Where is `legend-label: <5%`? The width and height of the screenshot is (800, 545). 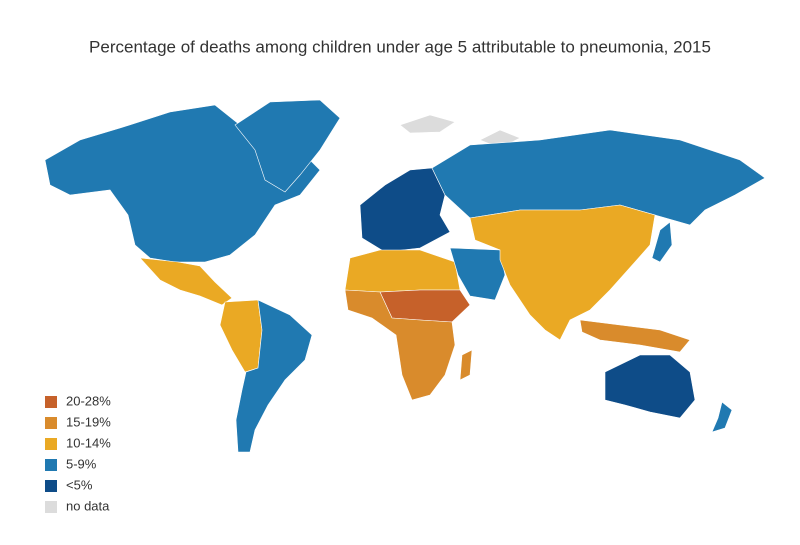 legend-label: <5% is located at coordinates (79, 484).